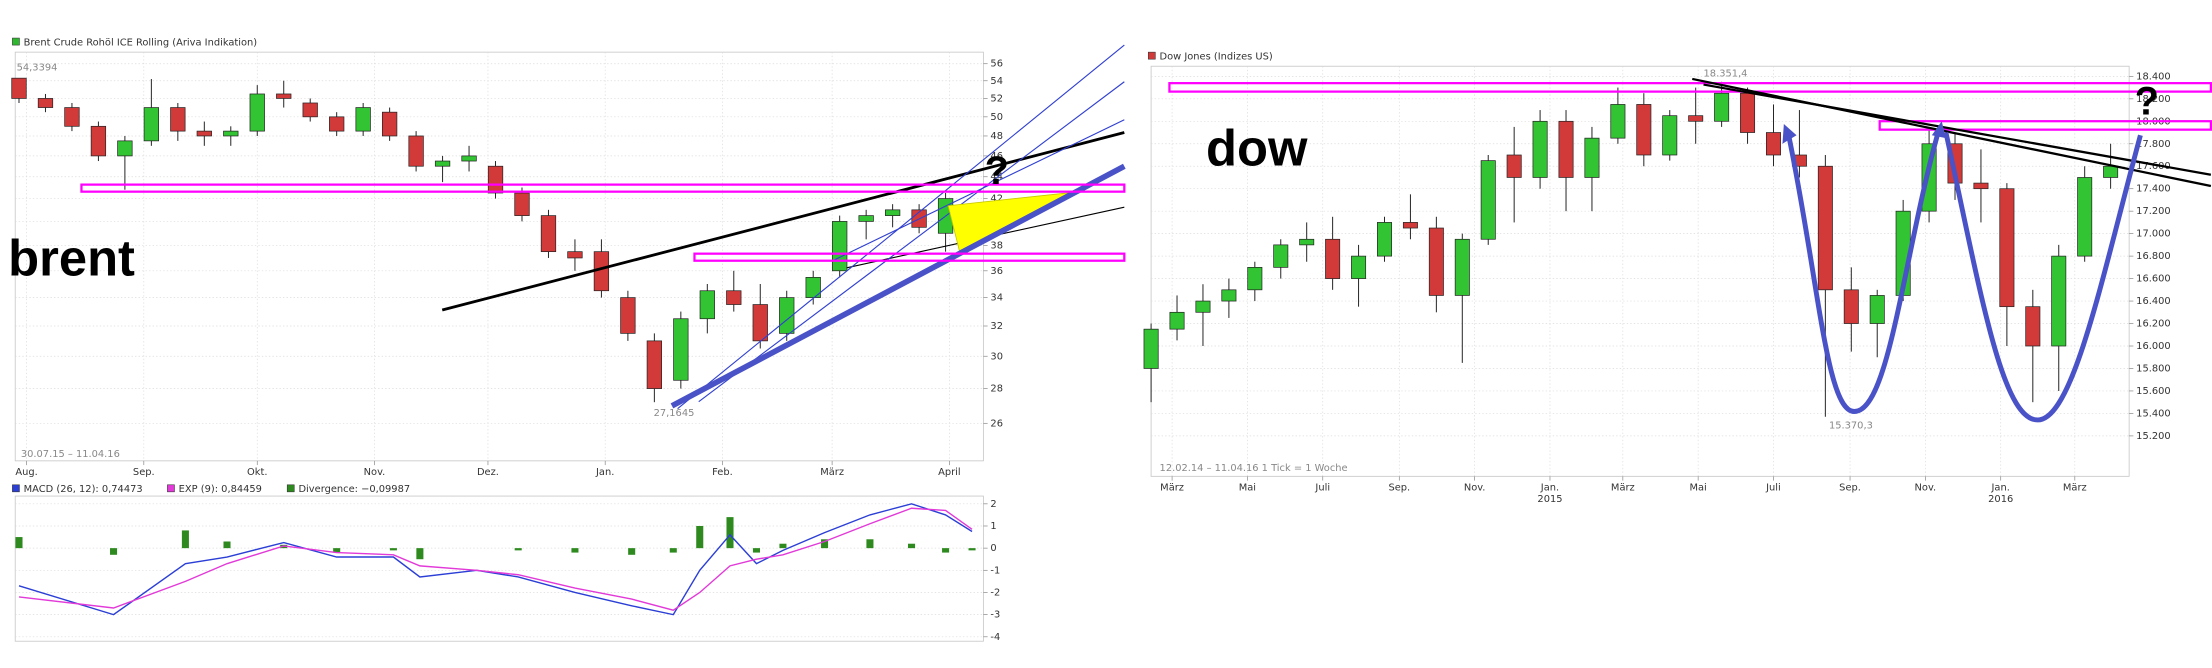 This screenshot has width=2212, height=668. Describe the element at coordinates (26, 472) in the screenshot. I see `x-tick-label: Aug.` at that location.